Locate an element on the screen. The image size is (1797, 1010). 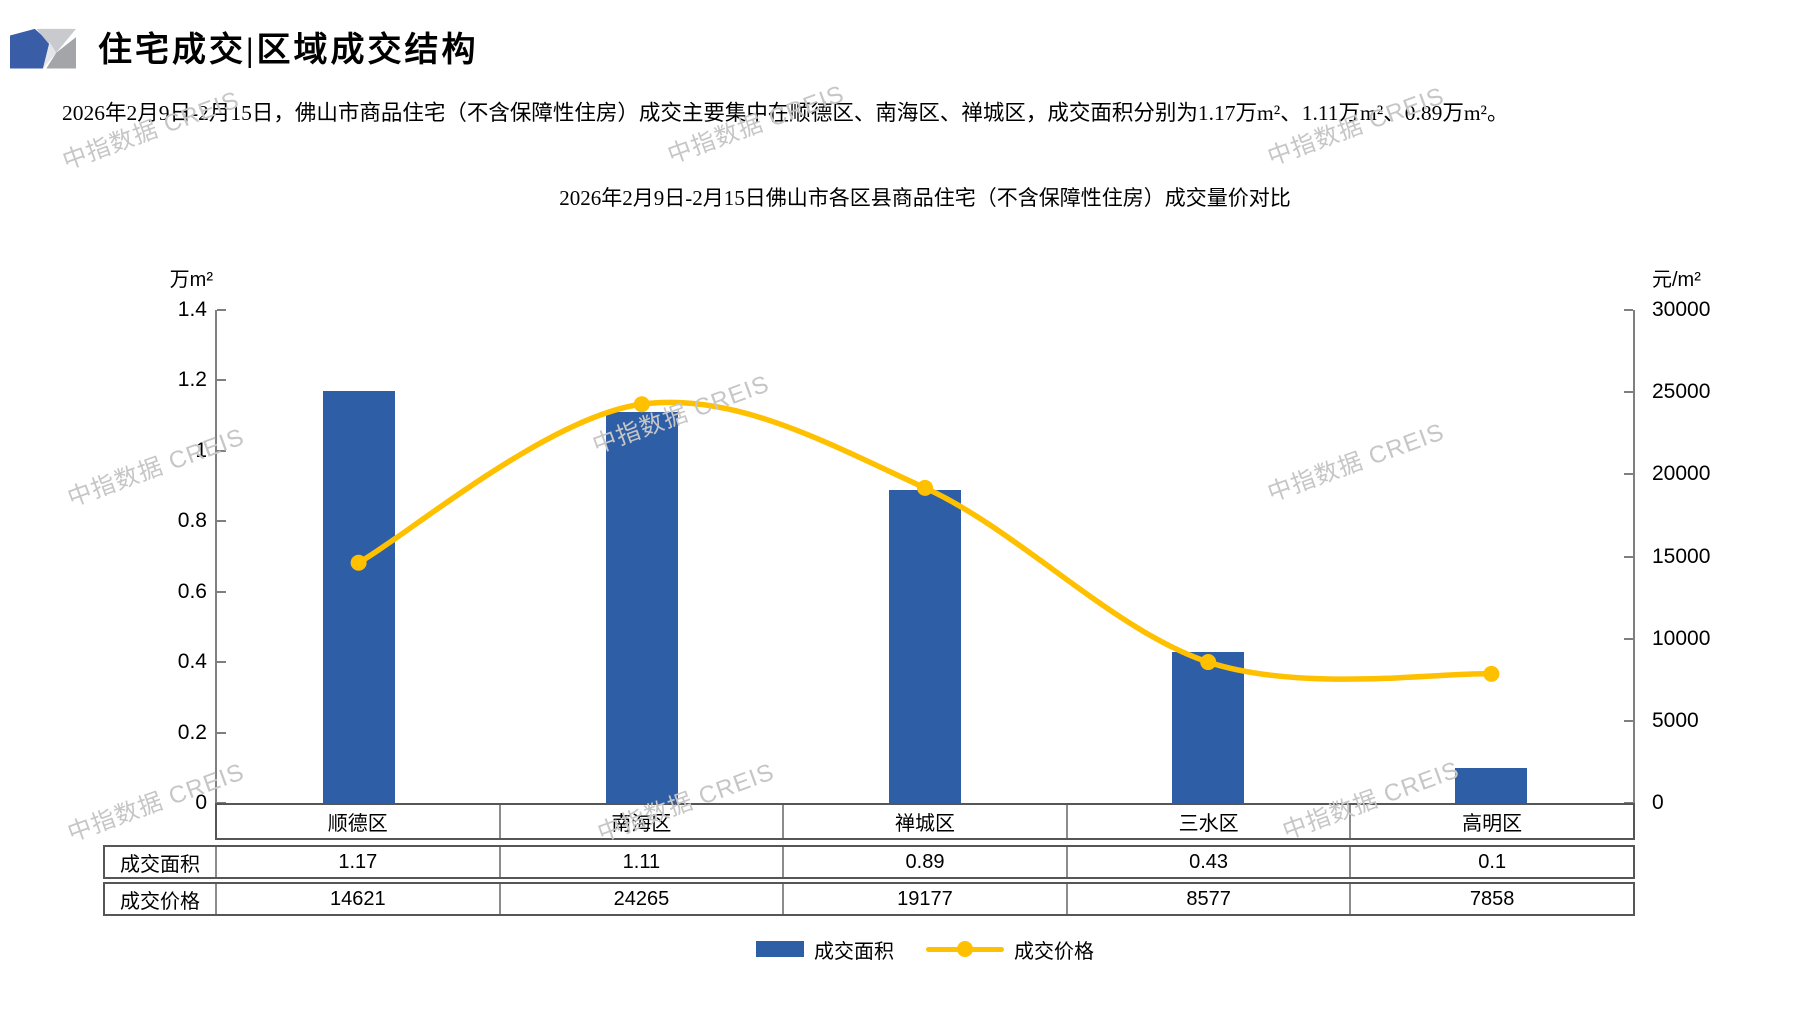
left-axis-tick-label: 0.6 is located at coordinates (192, 591).